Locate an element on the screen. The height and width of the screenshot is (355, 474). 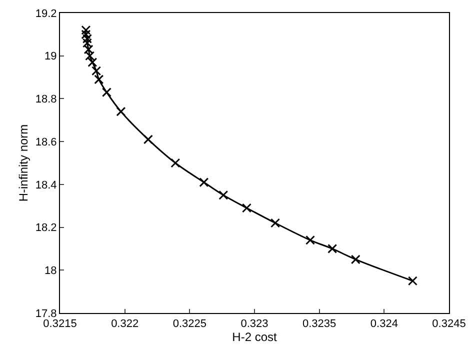
y-tick-label: 18.6 is located at coordinates (46, 142).